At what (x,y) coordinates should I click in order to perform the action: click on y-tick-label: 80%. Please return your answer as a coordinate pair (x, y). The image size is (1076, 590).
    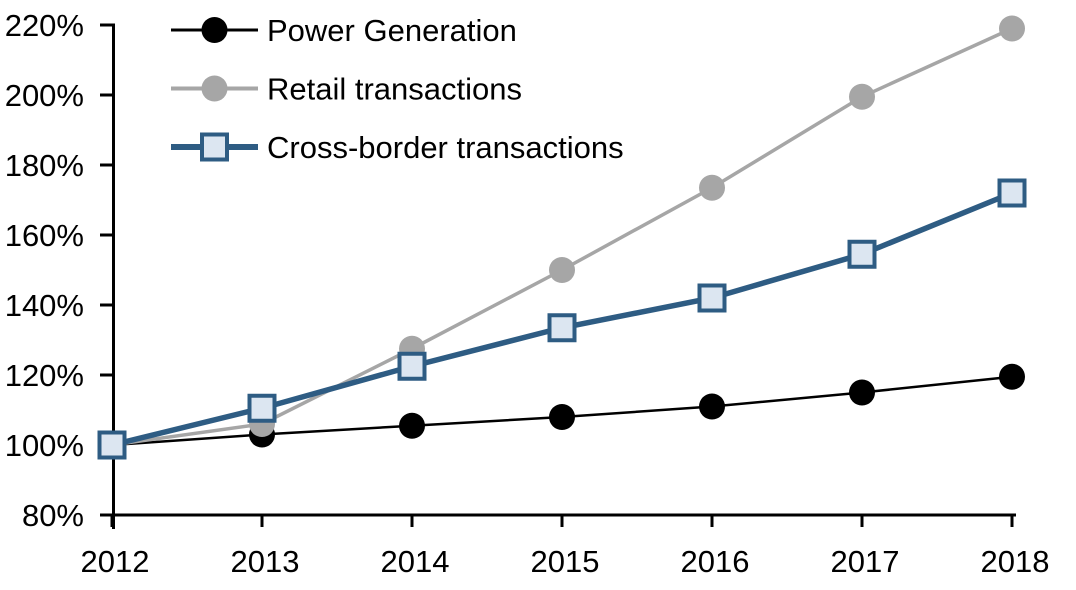
    Looking at the image, I should click on (53, 515).